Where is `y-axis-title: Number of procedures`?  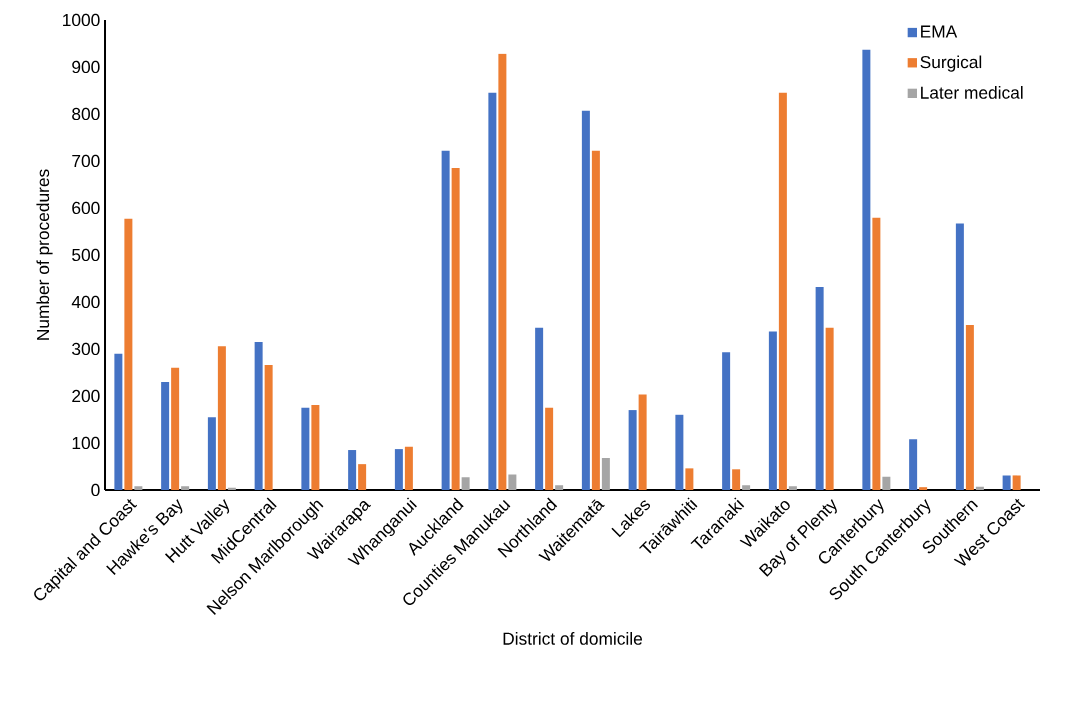 y-axis-title: Number of procedures is located at coordinates (44, 254).